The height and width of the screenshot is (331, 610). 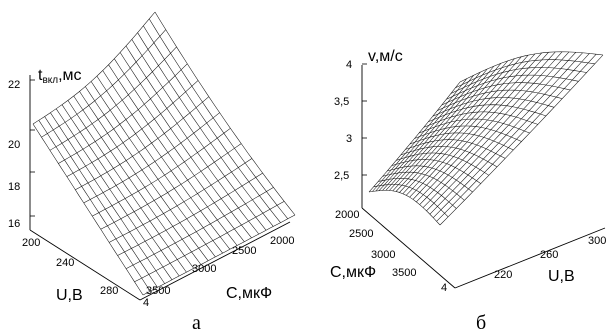 I want to click on b-z-tick-label: 2,5, so click(x=341, y=176).